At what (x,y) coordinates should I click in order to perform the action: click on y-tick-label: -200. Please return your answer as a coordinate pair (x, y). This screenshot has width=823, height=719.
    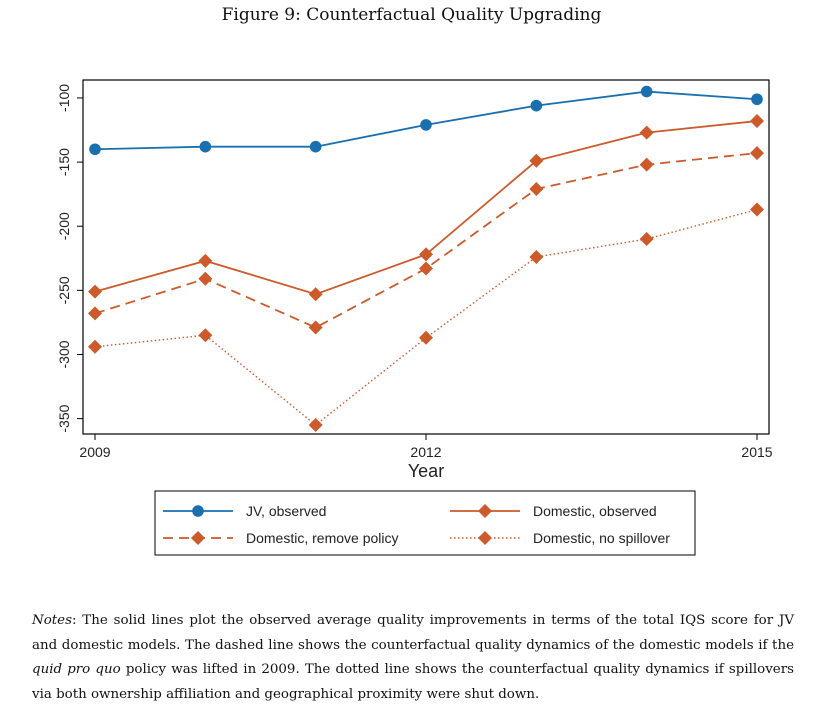
    Looking at the image, I should click on (64, 226).